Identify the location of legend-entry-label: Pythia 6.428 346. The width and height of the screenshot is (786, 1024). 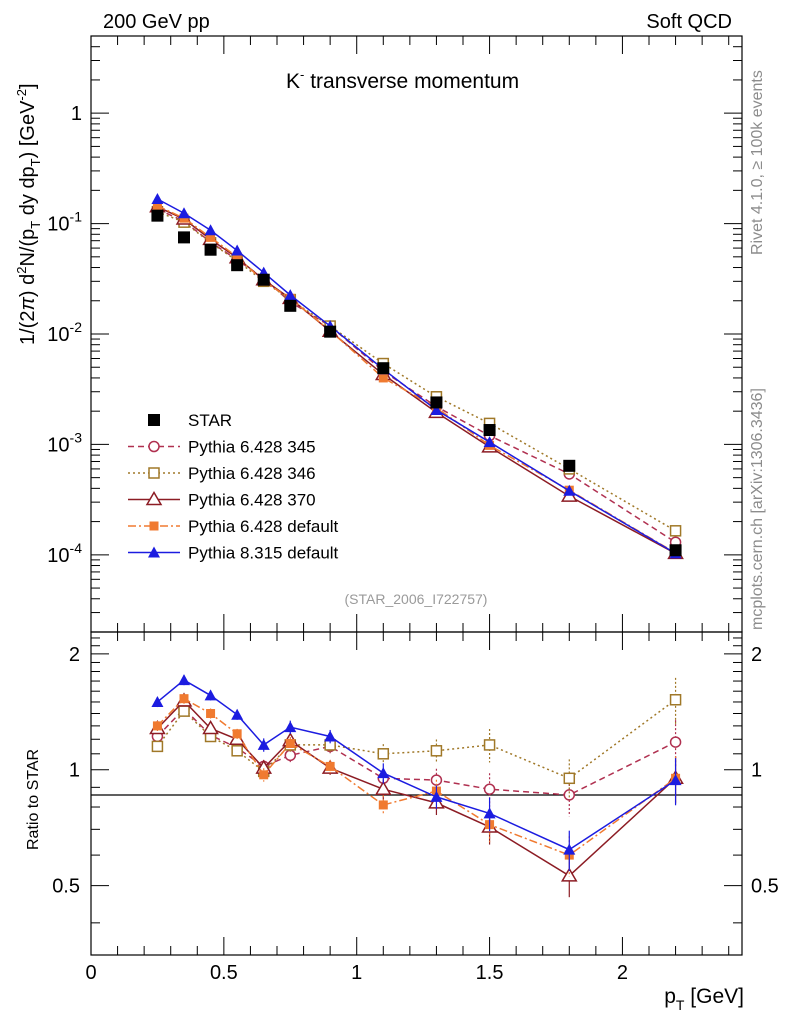
(252, 473).